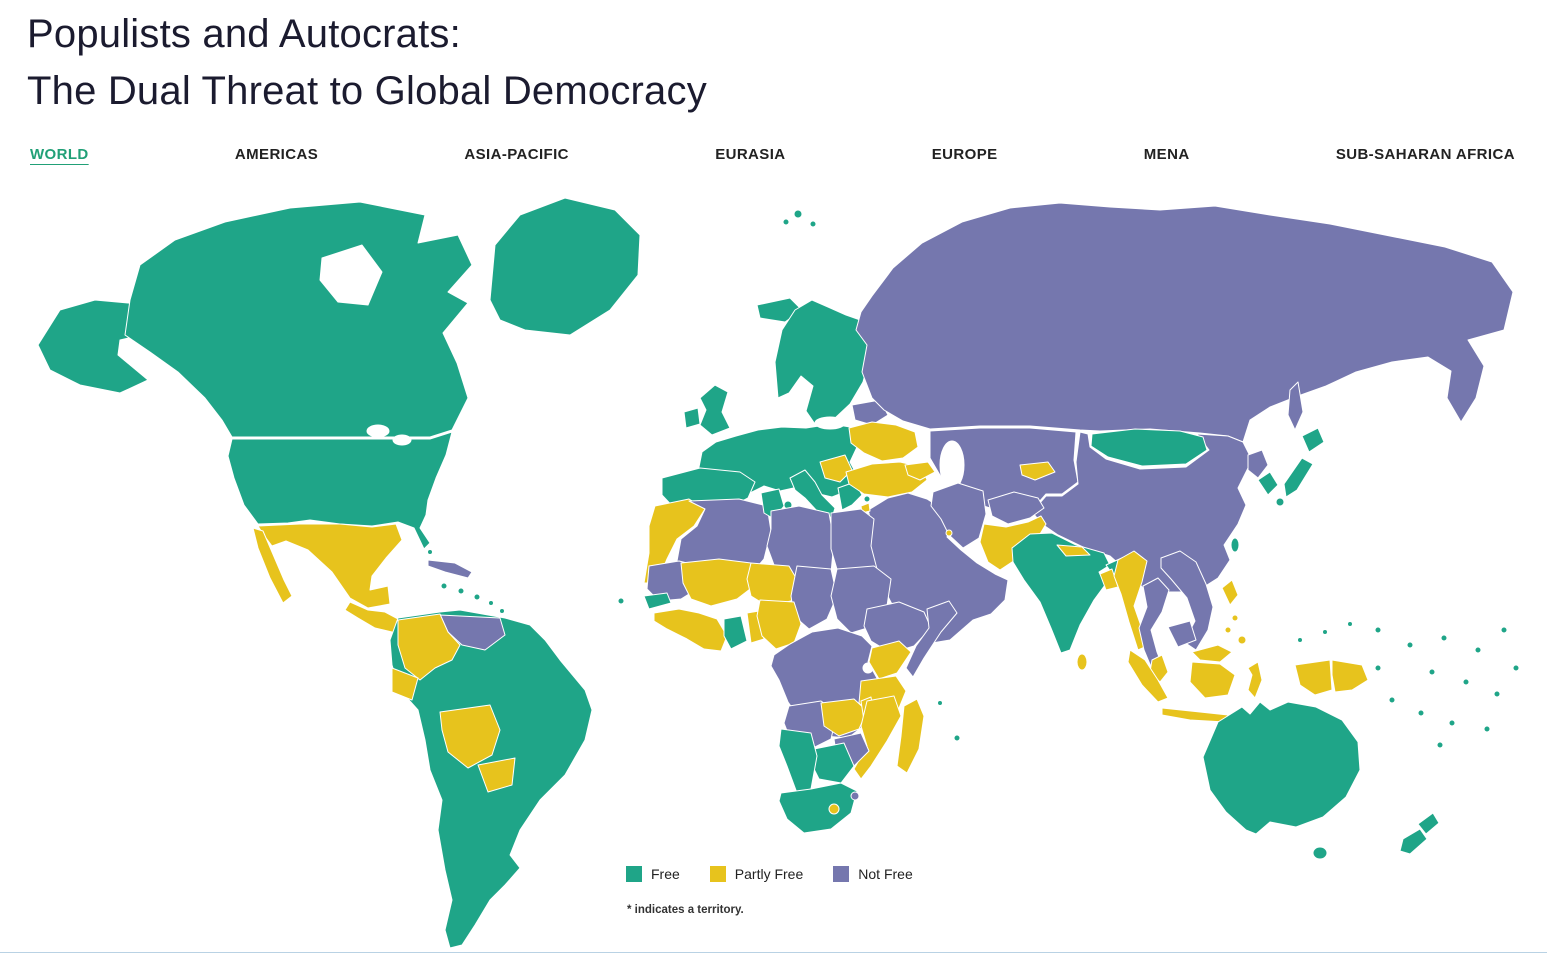 The width and height of the screenshot is (1547, 961). What do you see at coordinates (272, 565) in the screenshot?
I see `map-region-mexico-baja` at bounding box center [272, 565].